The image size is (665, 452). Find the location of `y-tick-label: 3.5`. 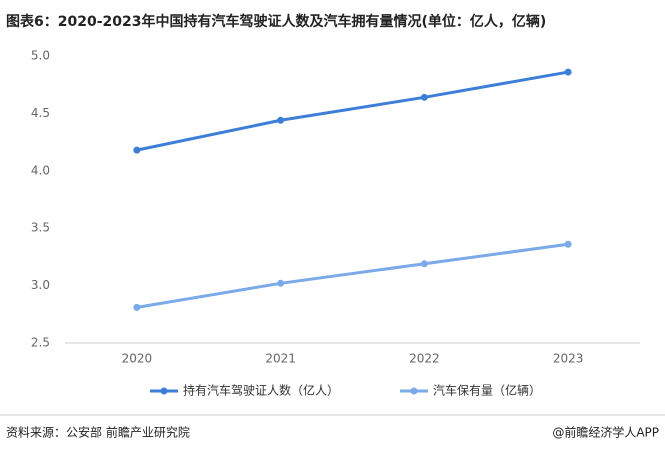

y-tick-label: 3.5 is located at coordinates (40, 228).